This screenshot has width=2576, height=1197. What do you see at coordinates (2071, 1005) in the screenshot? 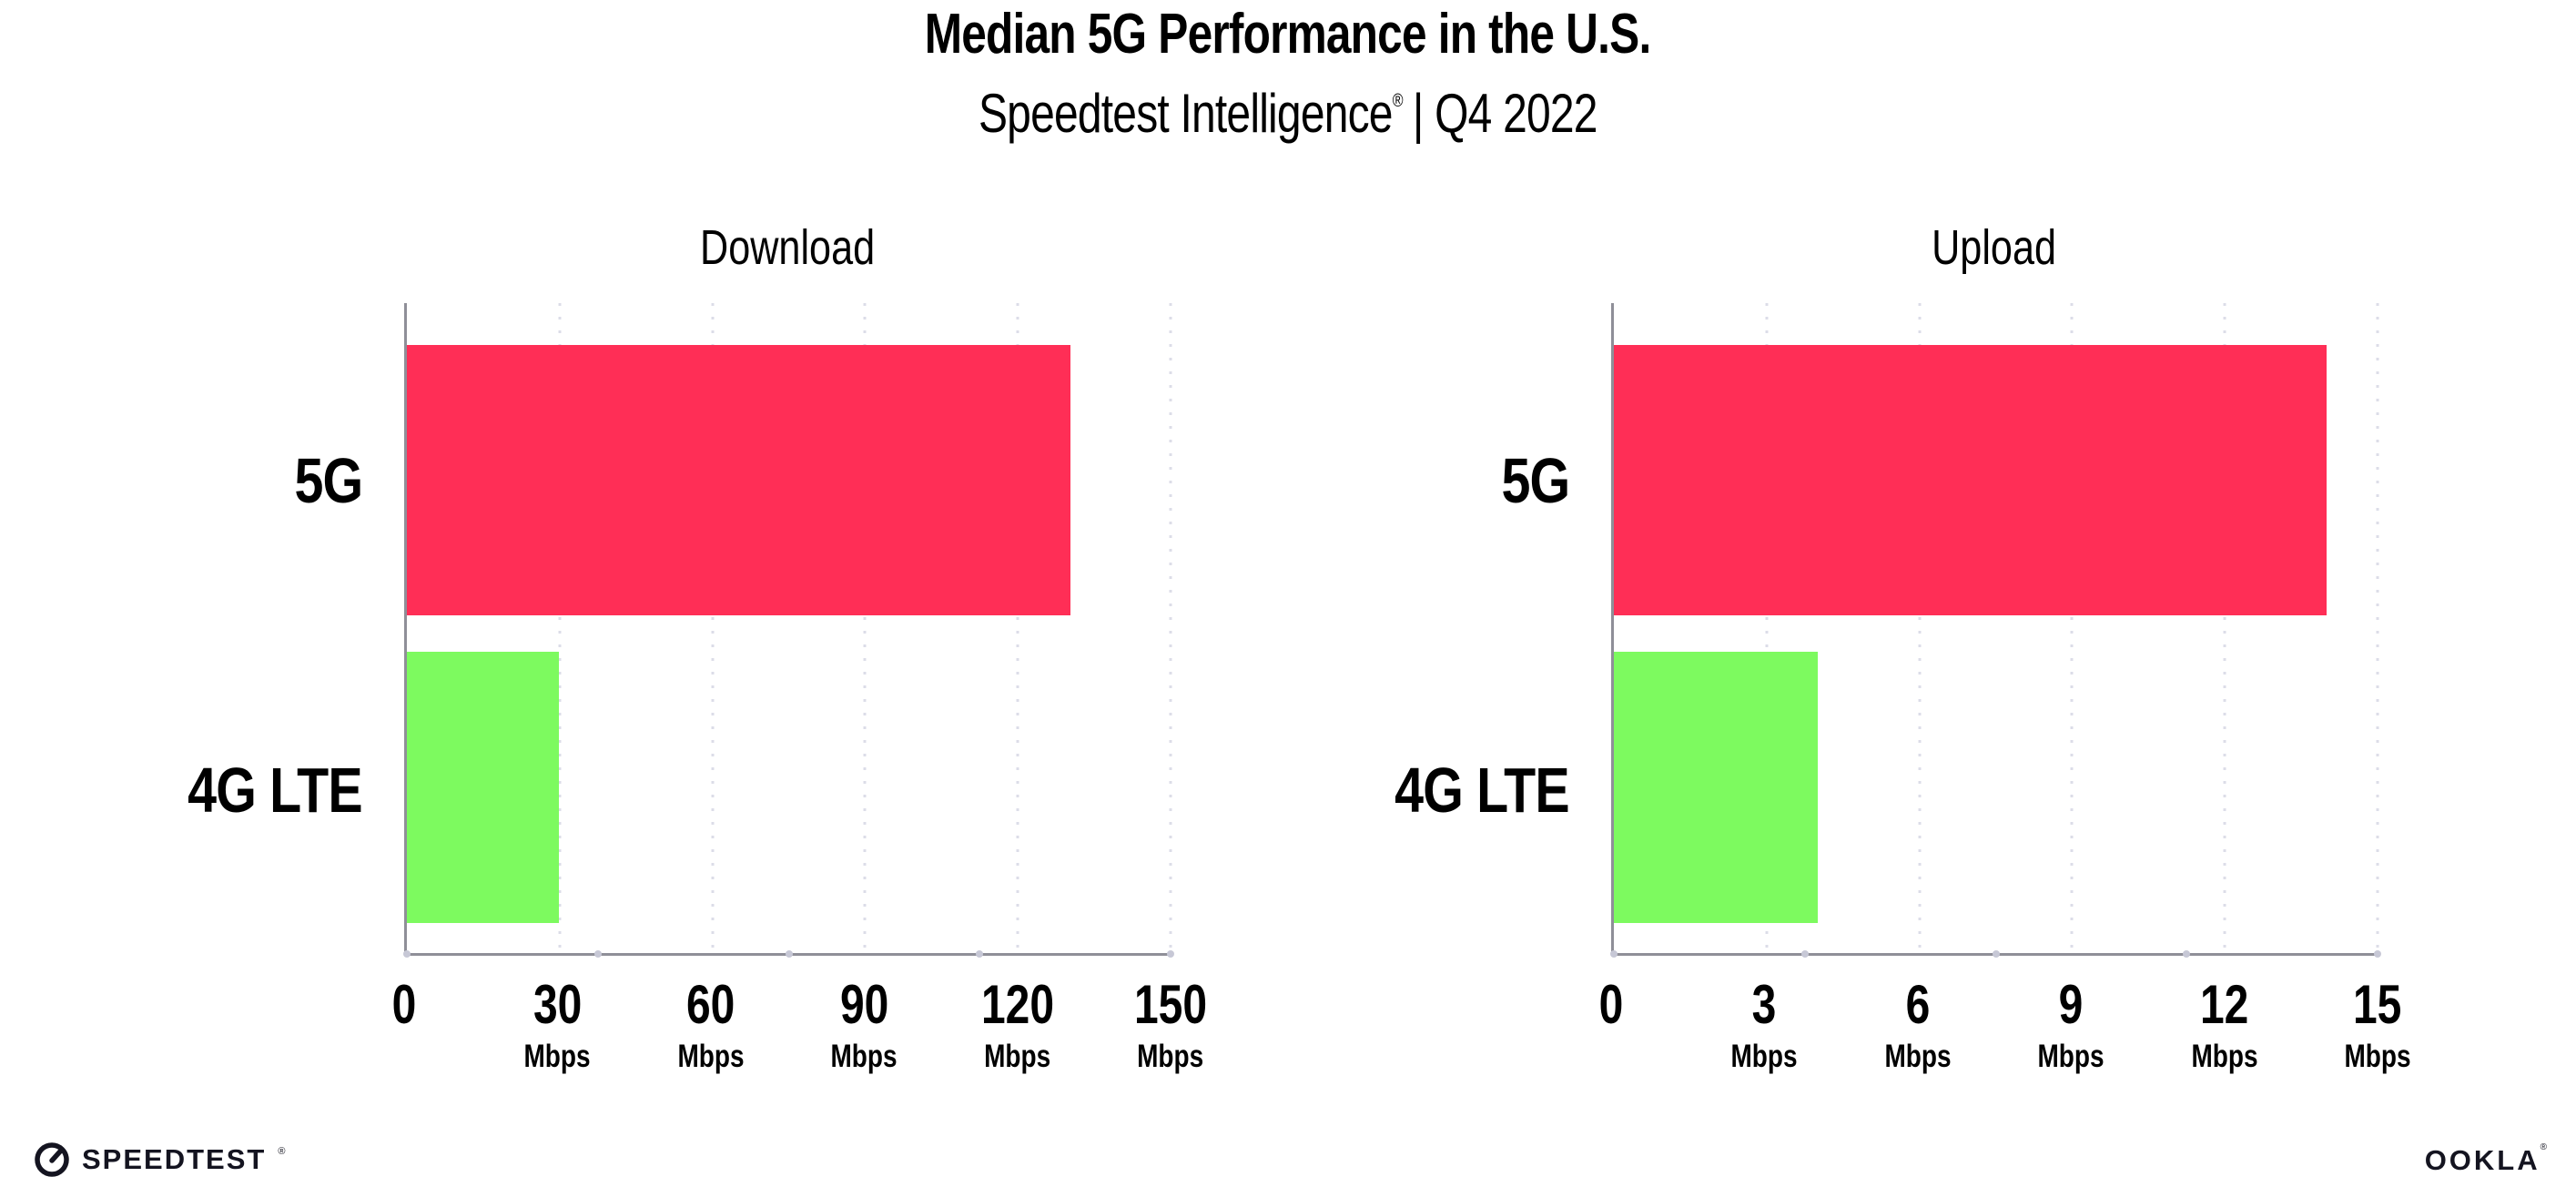
I see `upload-xtick-value-9: 9` at bounding box center [2071, 1005].